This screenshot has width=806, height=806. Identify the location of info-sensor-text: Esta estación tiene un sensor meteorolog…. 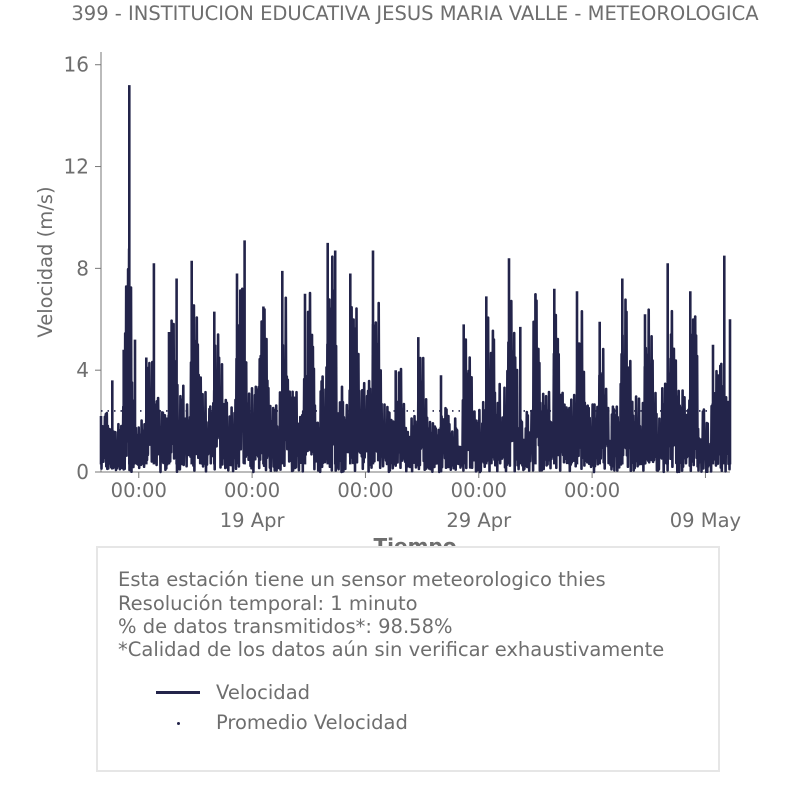
(362, 579).